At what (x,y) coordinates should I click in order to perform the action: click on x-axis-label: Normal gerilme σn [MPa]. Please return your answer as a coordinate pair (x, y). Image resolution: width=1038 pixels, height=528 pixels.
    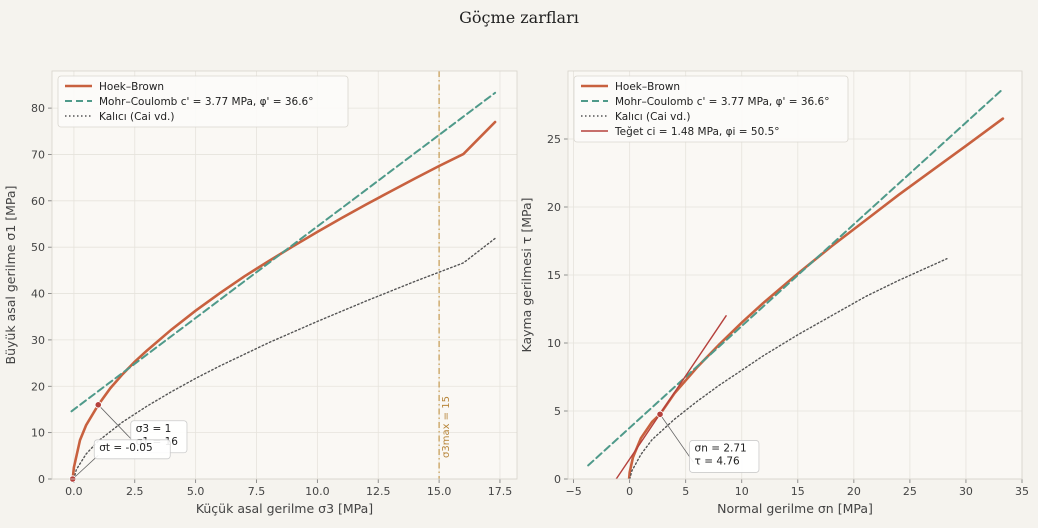
    Looking at the image, I should click on (795, 508).